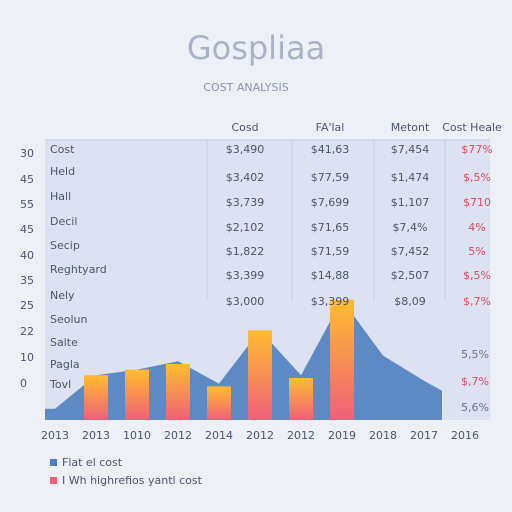  What do you see at coordinates (476, 251) in the screenshot?
I see `cell: 5%` at bounding box center [476, 251].